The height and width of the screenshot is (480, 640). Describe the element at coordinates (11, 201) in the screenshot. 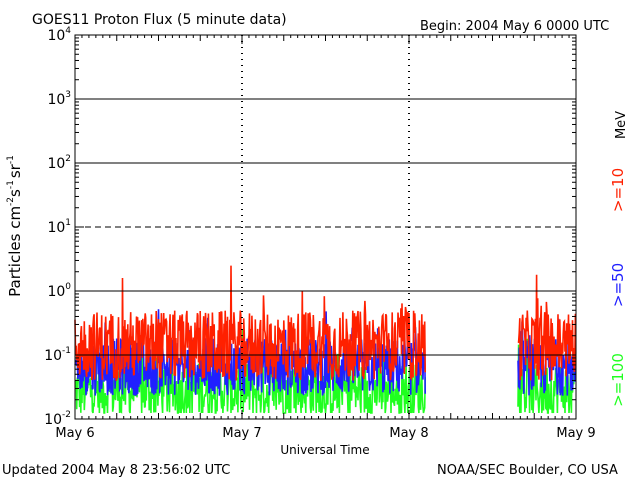

I see `y-axis-label-sup1: -2` at that location.